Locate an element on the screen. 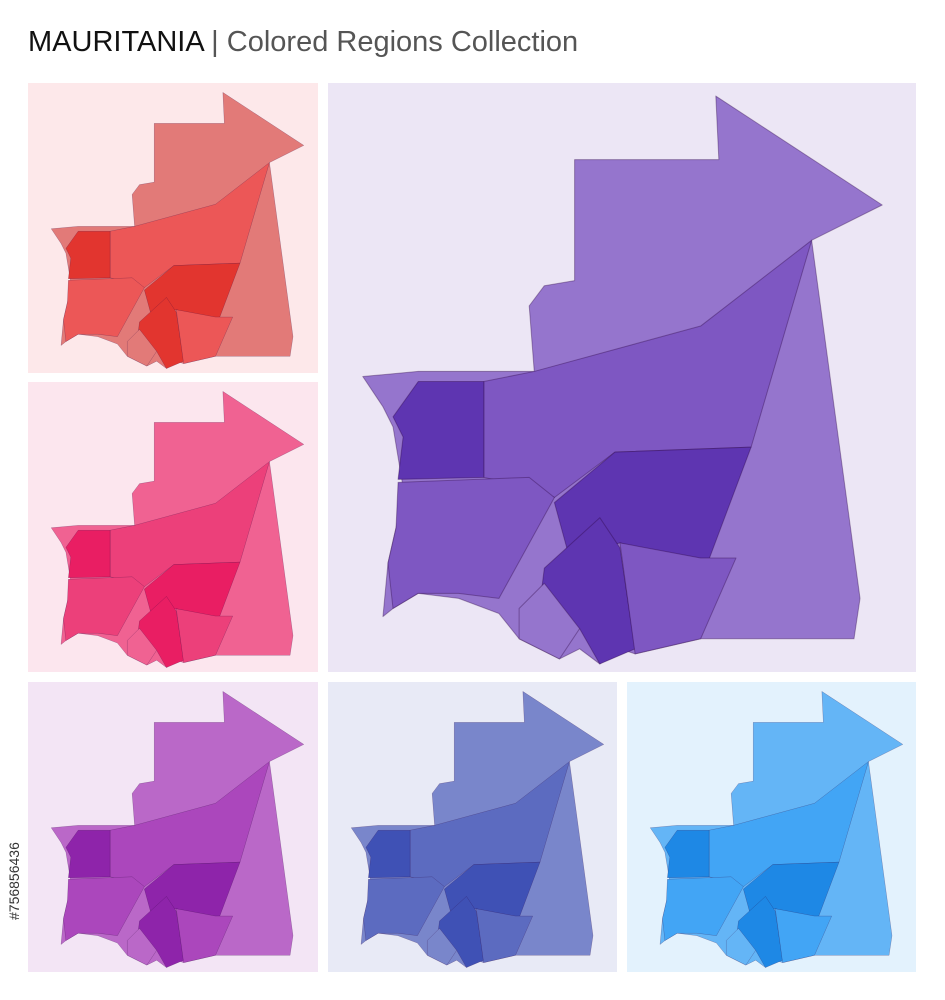  title: MAURITANIA | Colored Regions Collection is located at coordinates (303, 42).